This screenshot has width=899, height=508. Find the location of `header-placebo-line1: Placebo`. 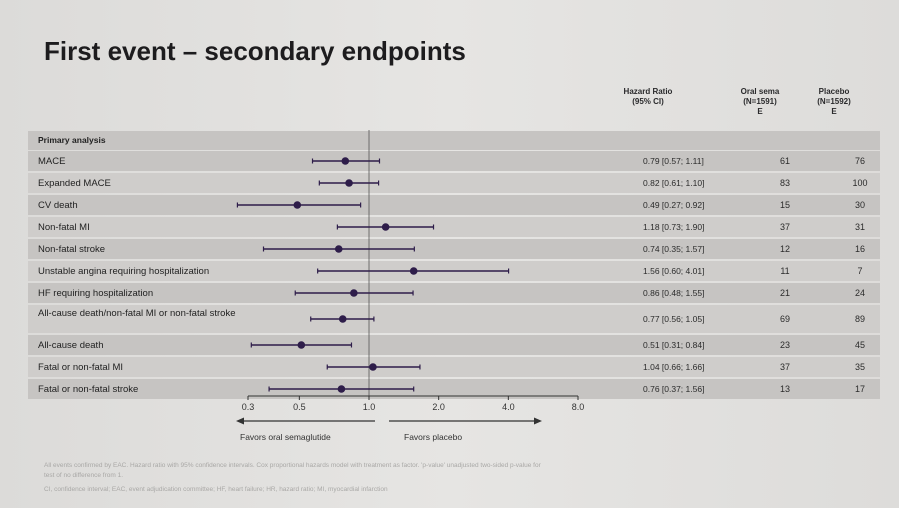

header-placebo-line1: Placebo is located at coordinates (834, 91).